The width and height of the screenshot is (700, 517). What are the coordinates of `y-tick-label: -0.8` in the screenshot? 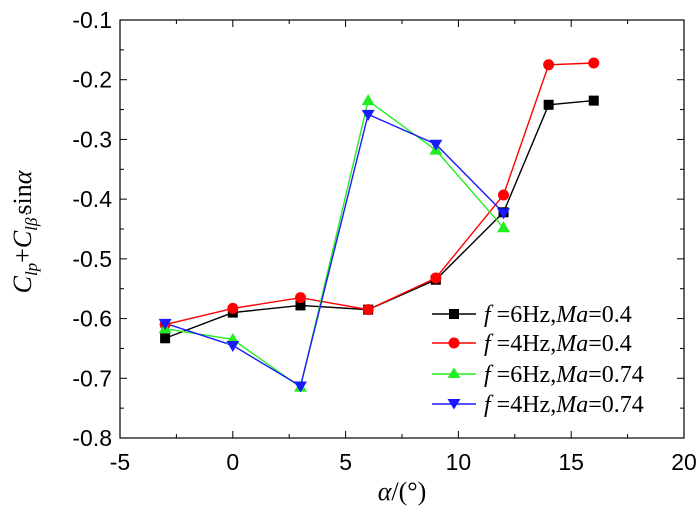 It's located at (92, 438).